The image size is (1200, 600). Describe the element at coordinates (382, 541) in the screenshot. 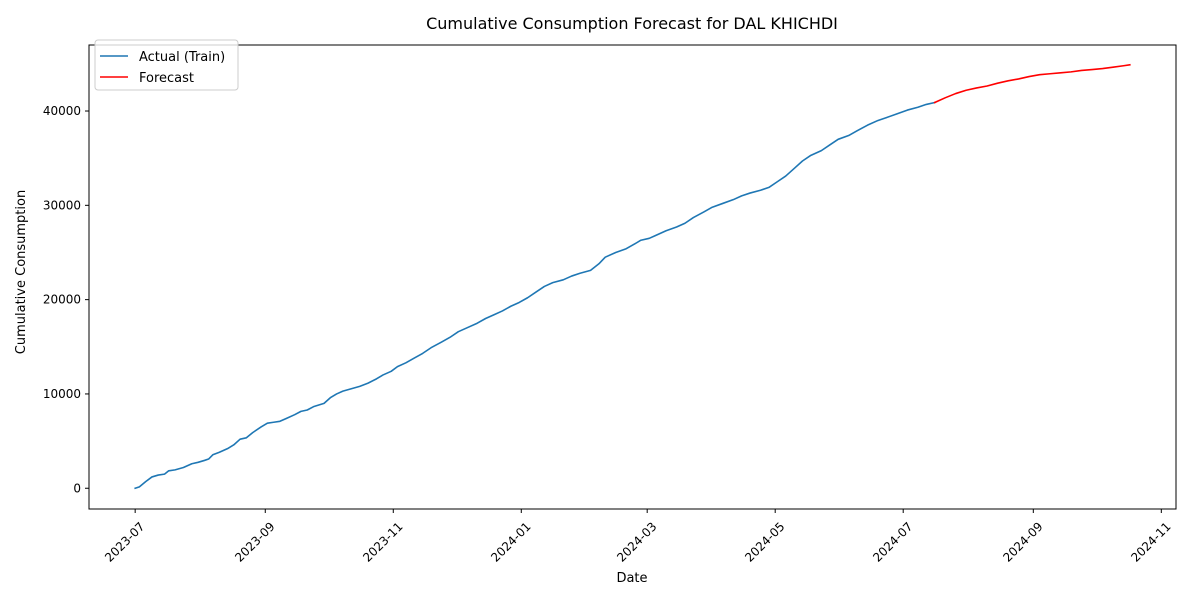

I see `x-tick-label: 2023-11` at that location.